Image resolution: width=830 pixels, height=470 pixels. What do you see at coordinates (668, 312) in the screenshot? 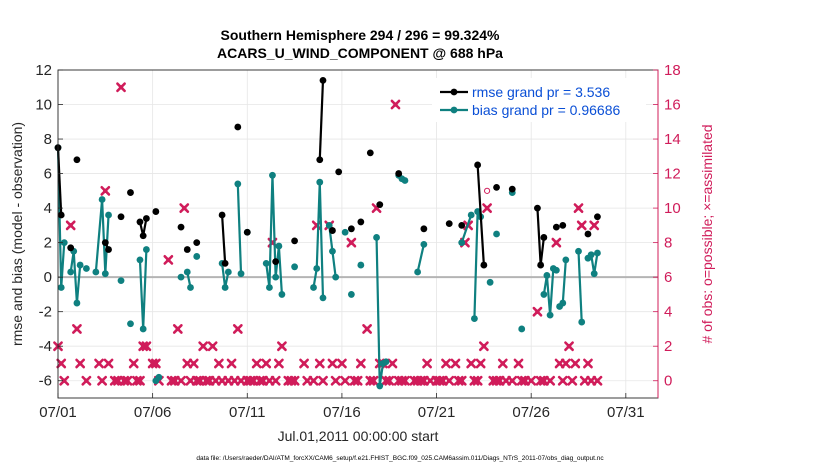
I see `right-tick-label: 4` at bounding box center [668, 312].